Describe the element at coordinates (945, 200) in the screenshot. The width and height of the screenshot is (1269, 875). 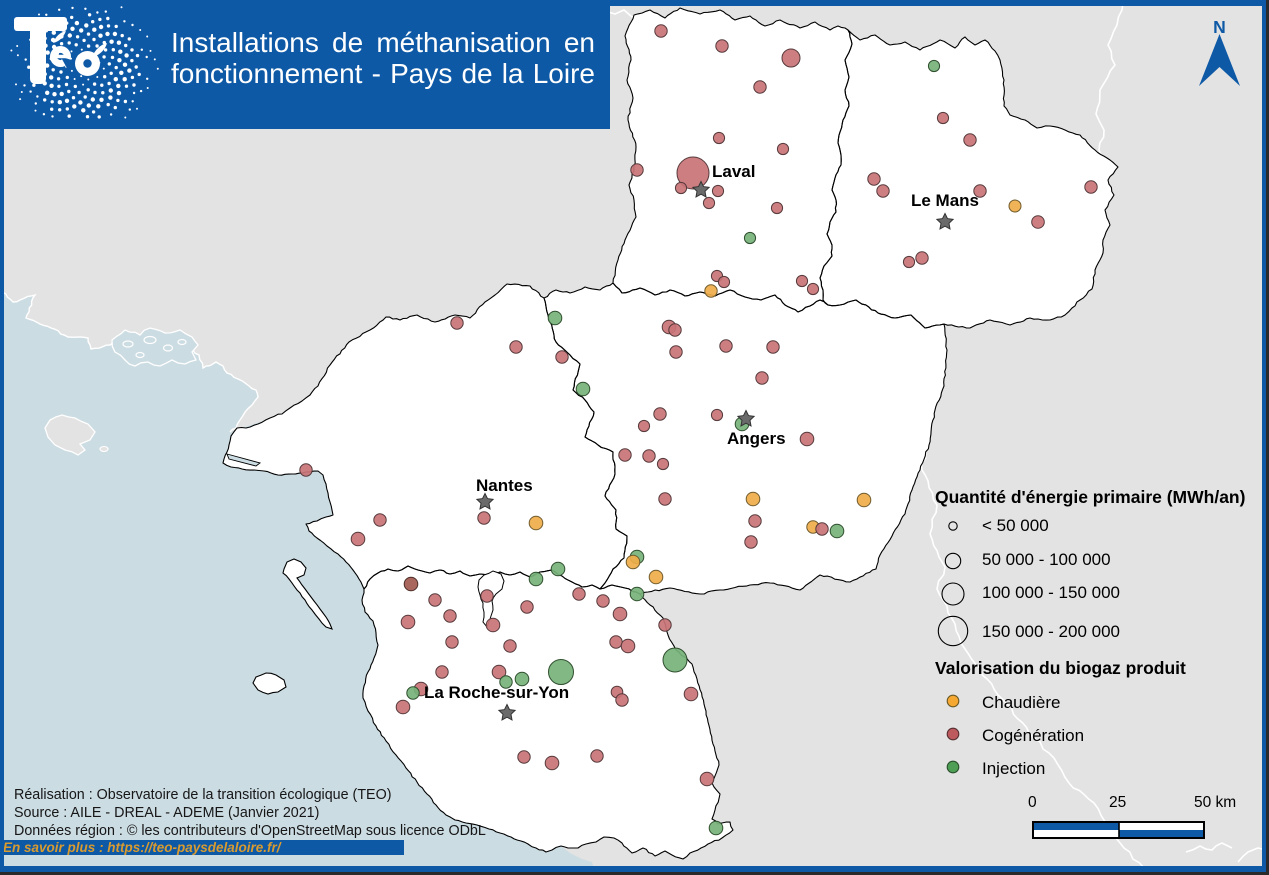
I see `svg-text: Le Mans` at that location.